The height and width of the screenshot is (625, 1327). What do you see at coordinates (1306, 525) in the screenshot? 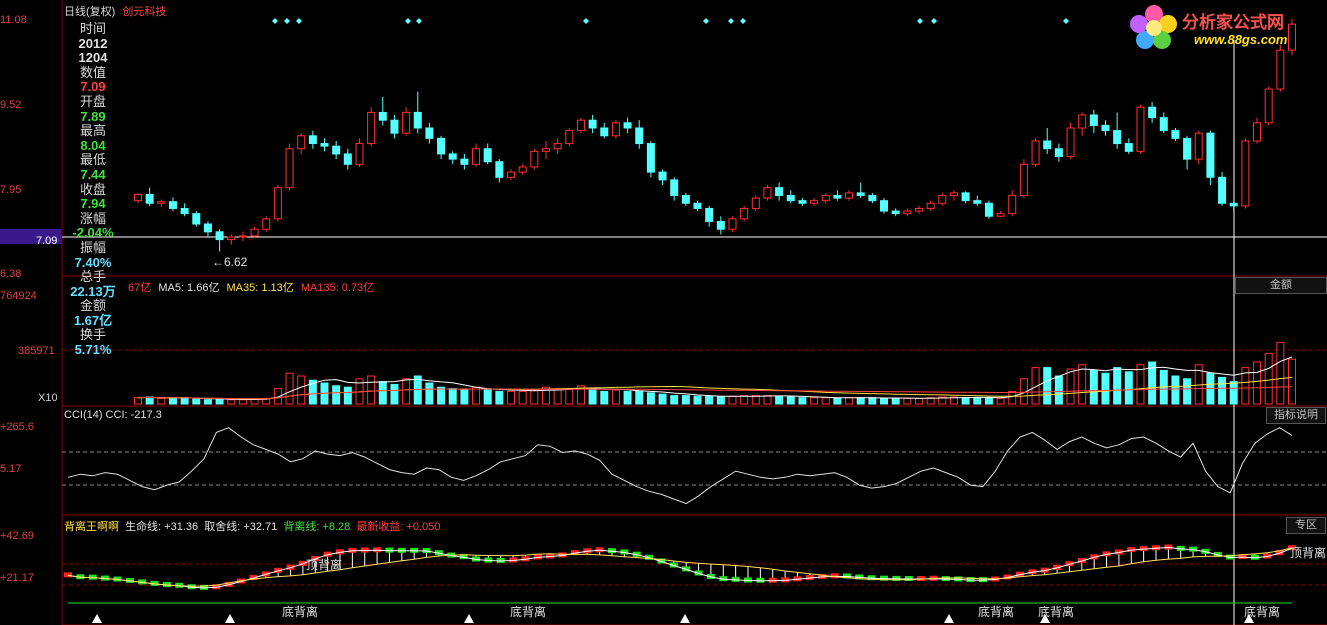
I see `zone-button: 专区` at bounding box center [1306, 525].